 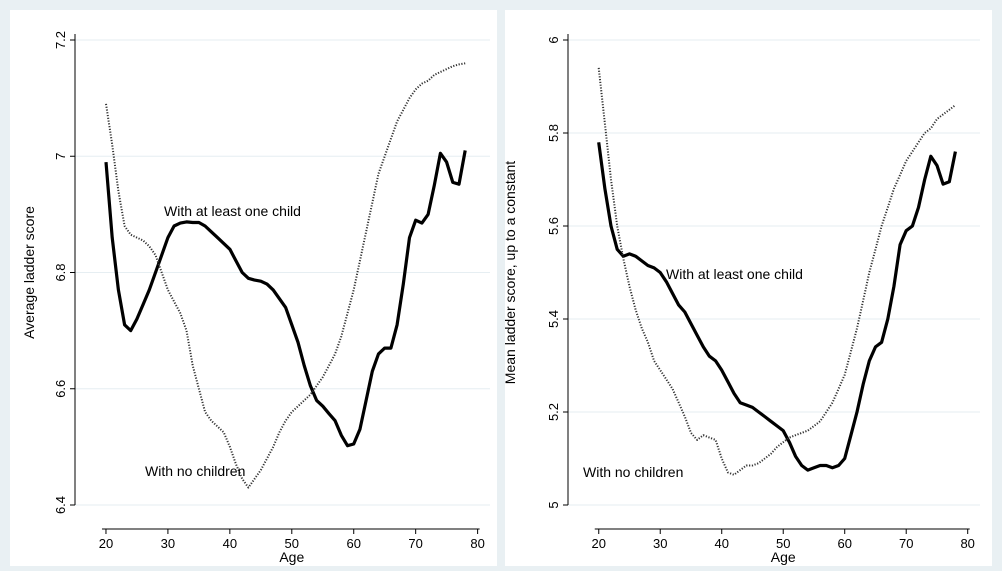 What do you see at coordinates (553, 133) in the screenshot?
I see `y-tick-label: 5.8` at bounding box center [553, 133].